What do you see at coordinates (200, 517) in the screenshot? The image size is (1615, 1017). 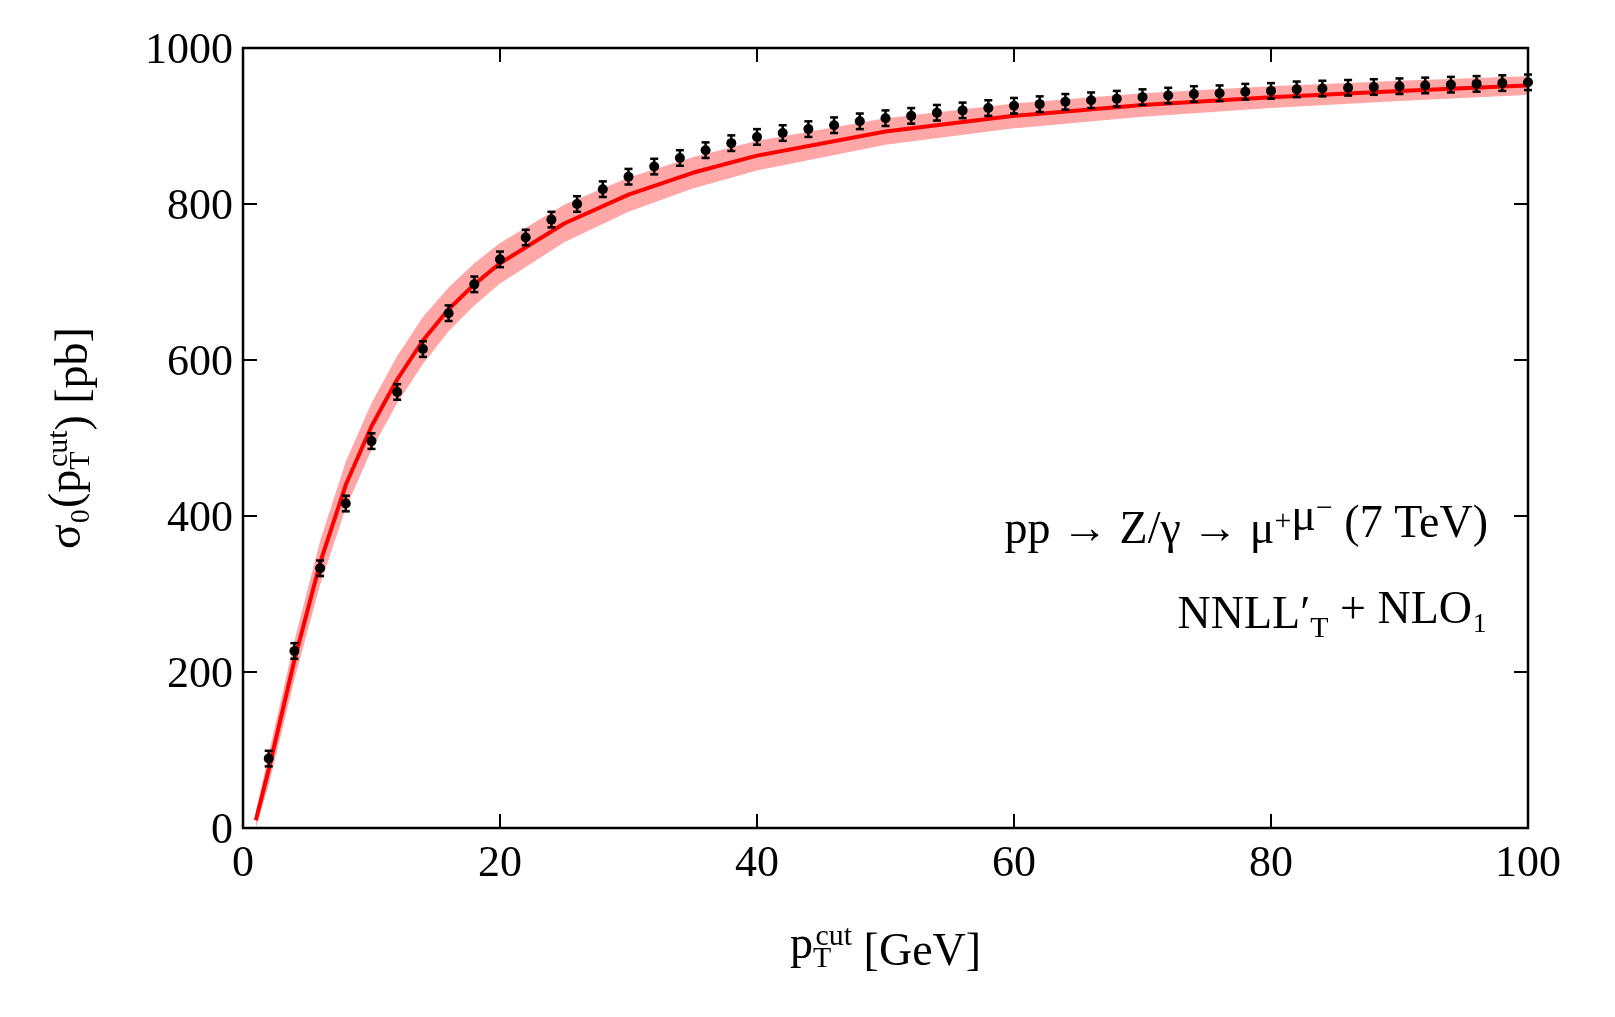 I see `y-tick-label: 400` at bounding box center [200, 517].